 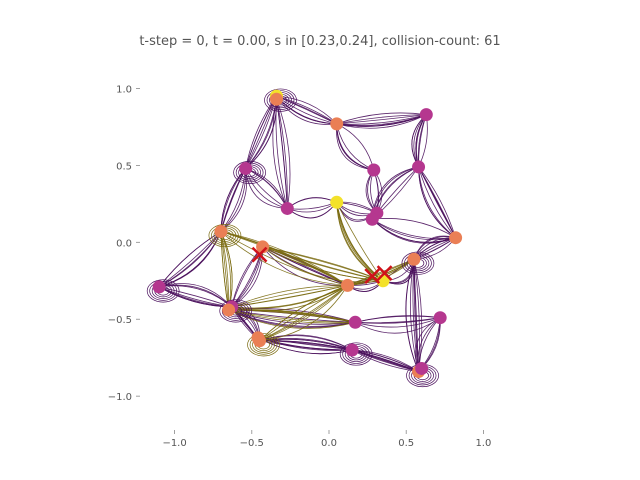 I want to click on y-tick-label: 0.0, so click(x=124, y=243).